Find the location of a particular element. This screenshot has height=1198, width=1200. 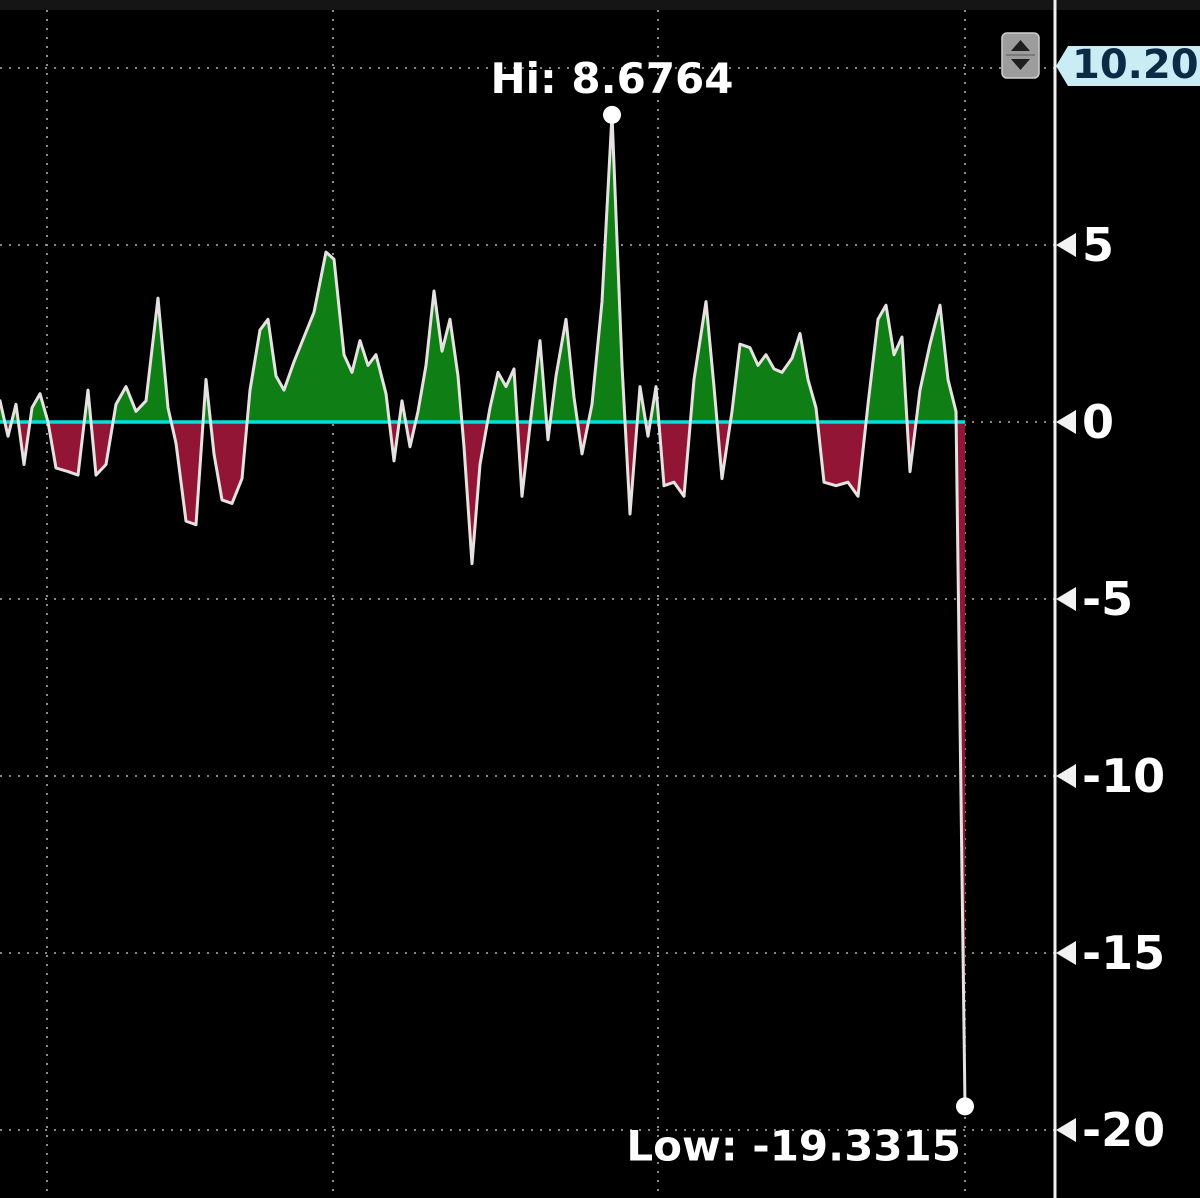

chart-scroll-spinner is located at coordinates (1020, 55).